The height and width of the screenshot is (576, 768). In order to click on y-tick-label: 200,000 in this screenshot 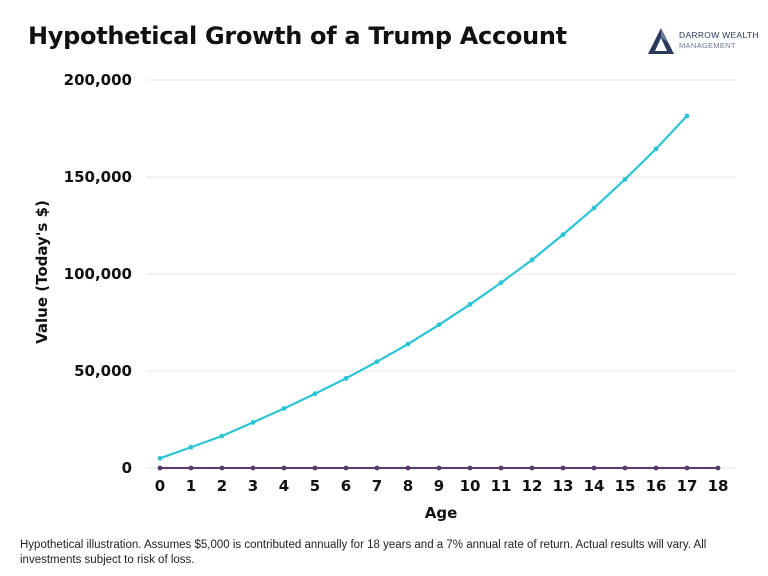, I will do `click(98, 80)`.